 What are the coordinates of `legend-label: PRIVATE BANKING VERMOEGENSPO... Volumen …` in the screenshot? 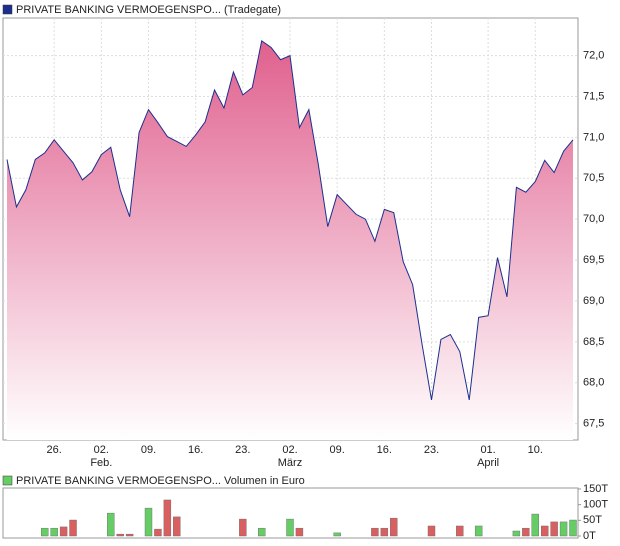 It's located at (160, 481).